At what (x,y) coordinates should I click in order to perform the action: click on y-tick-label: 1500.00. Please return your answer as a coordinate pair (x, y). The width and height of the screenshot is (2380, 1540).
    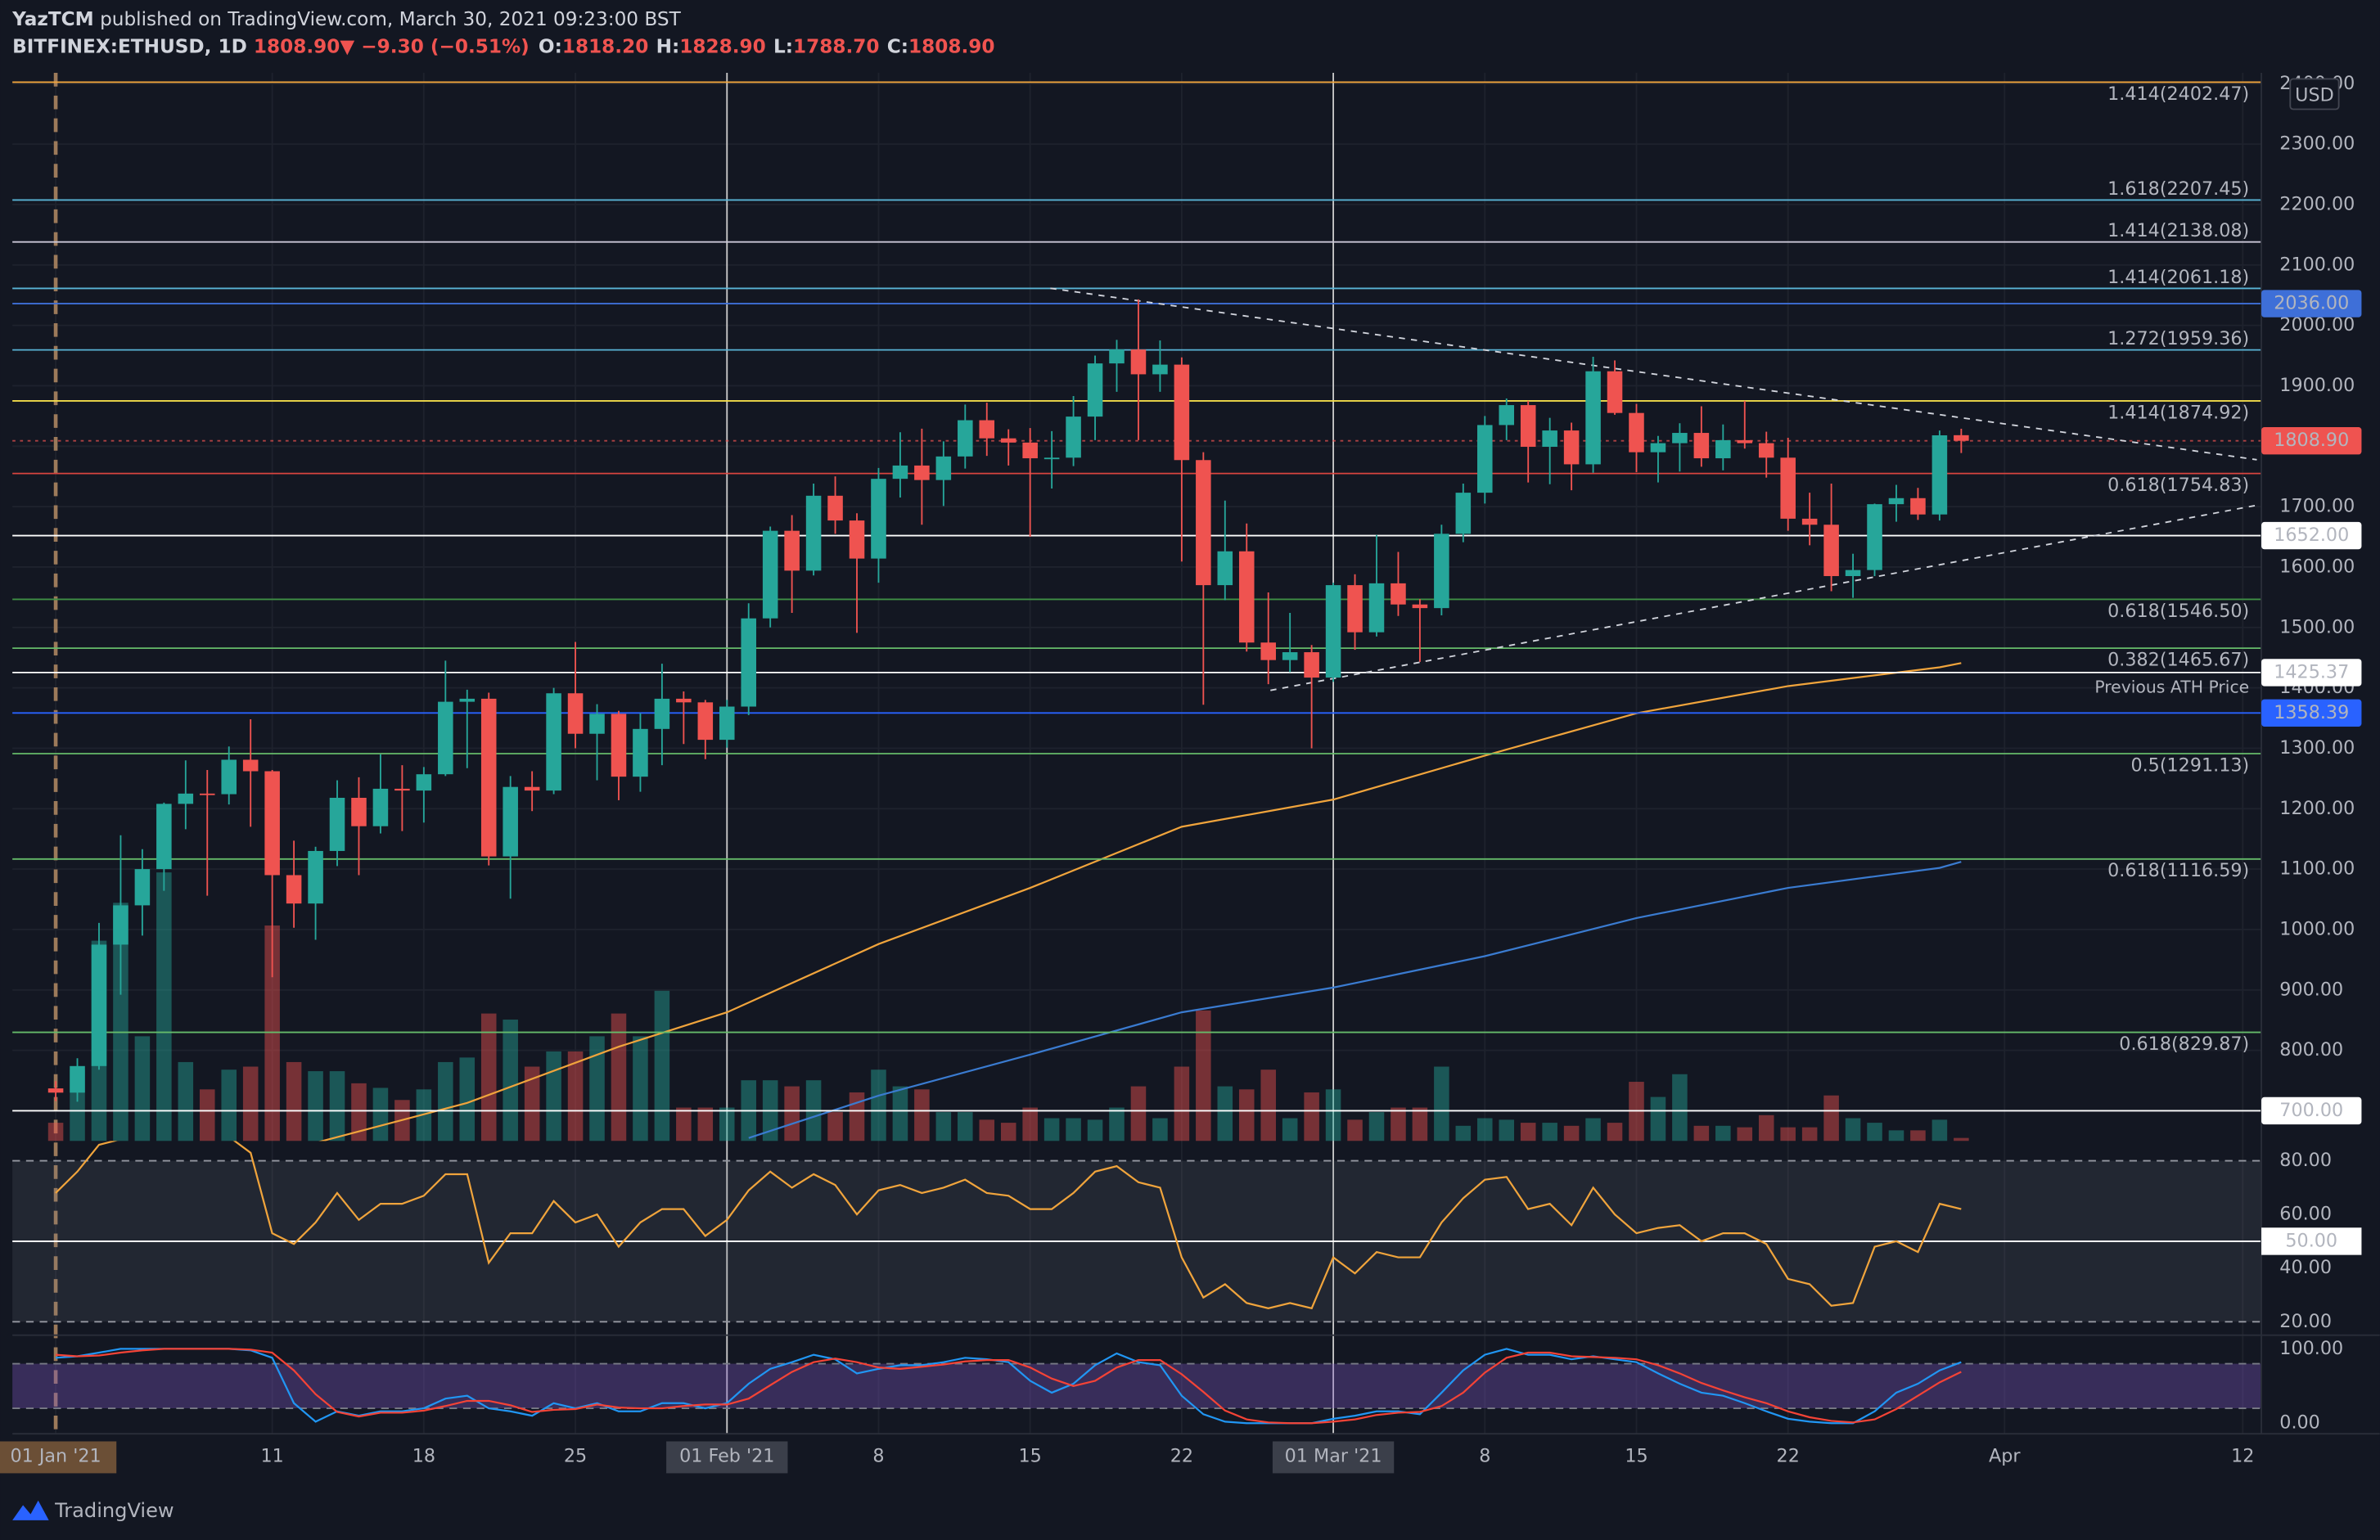
    Looking at the image, I should click on (2317, 626).